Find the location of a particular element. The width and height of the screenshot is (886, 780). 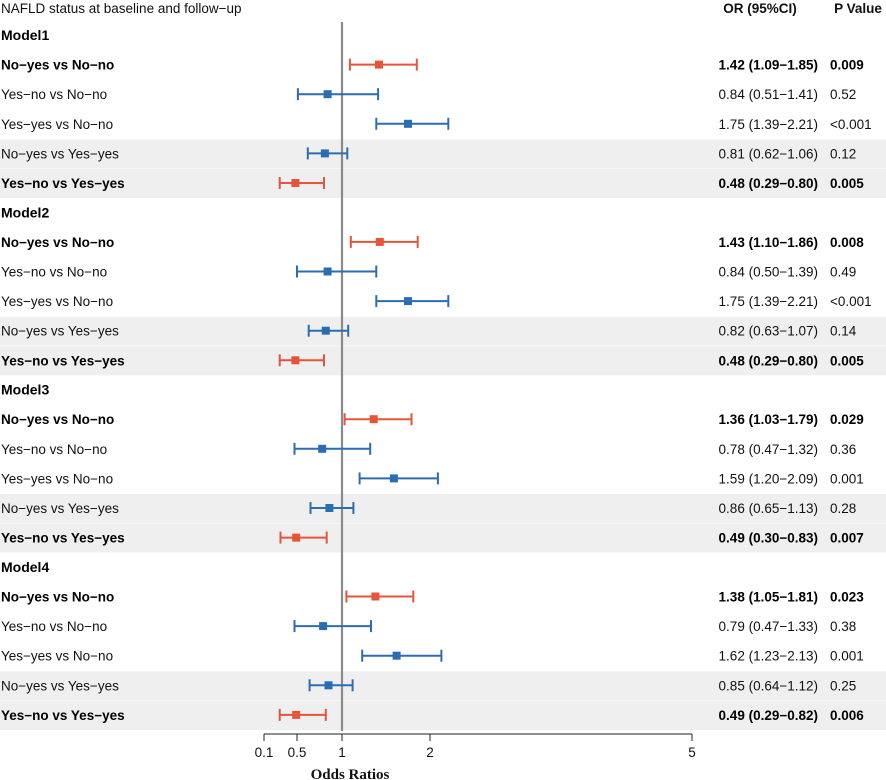

model-heading: Model3 is located at coordinates (25, 390).